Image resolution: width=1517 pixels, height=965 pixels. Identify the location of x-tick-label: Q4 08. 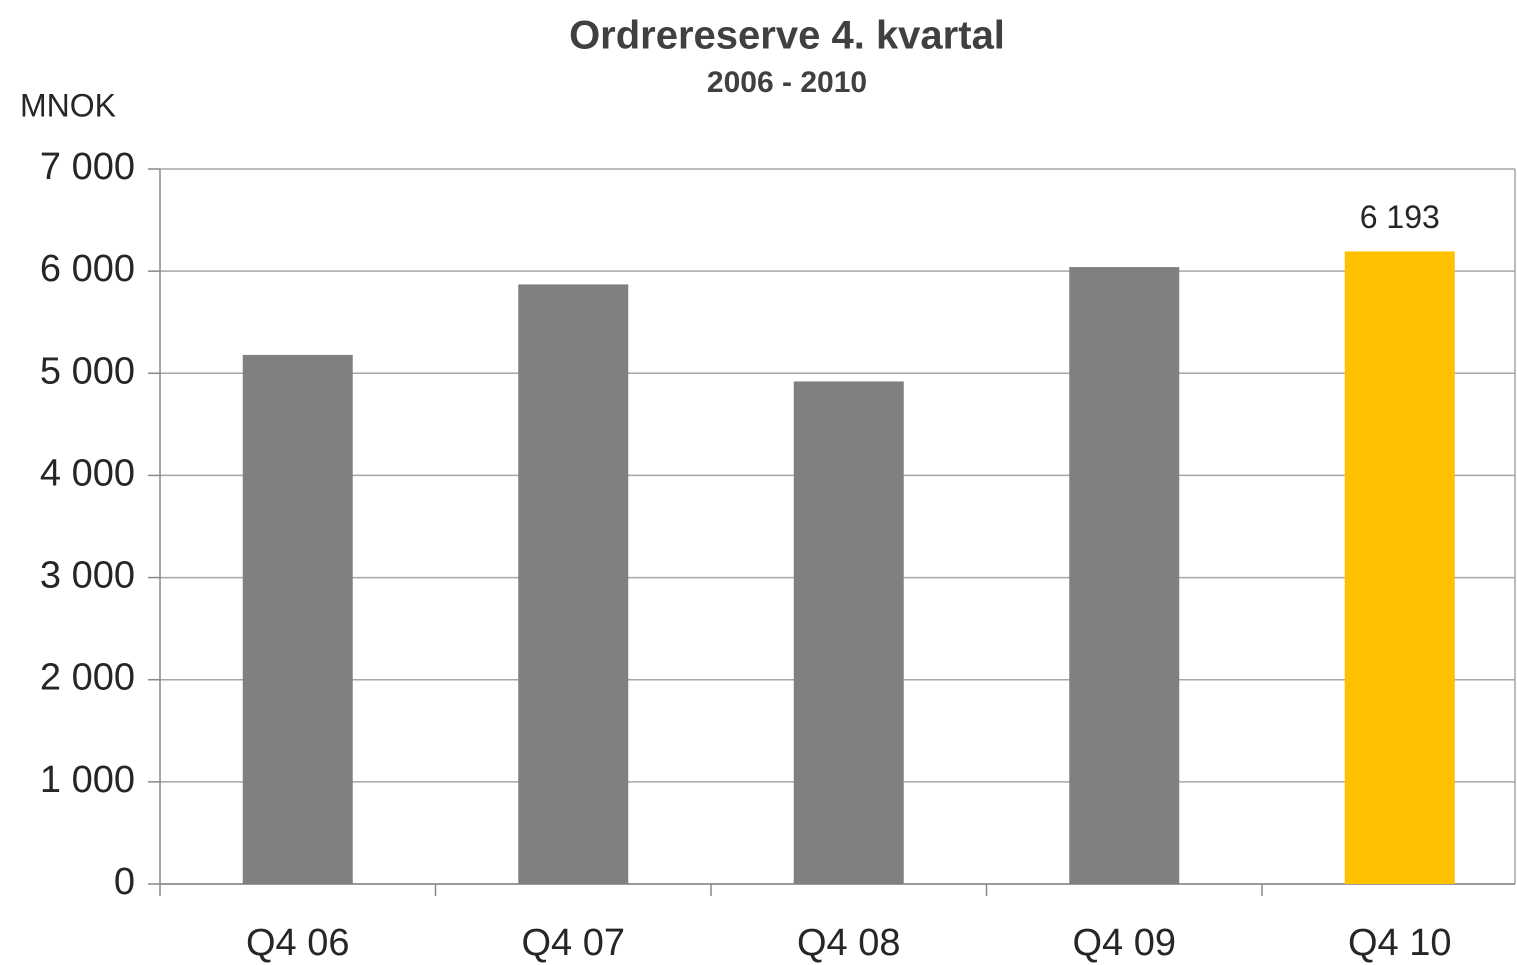
(849, 943).